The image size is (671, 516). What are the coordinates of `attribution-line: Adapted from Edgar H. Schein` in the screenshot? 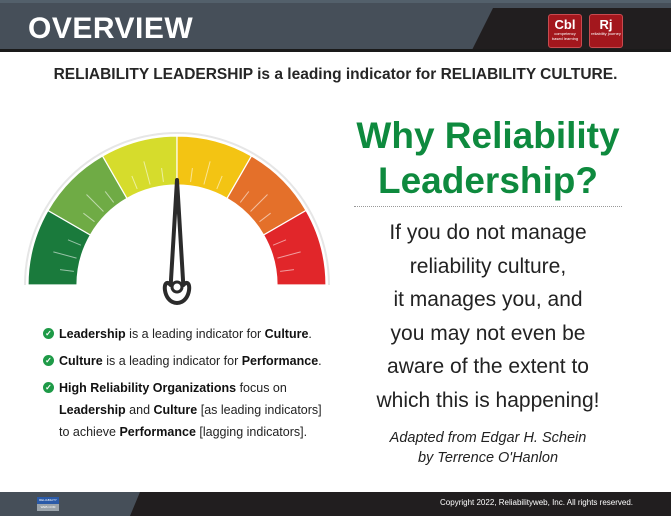 It's located at (488, 438).